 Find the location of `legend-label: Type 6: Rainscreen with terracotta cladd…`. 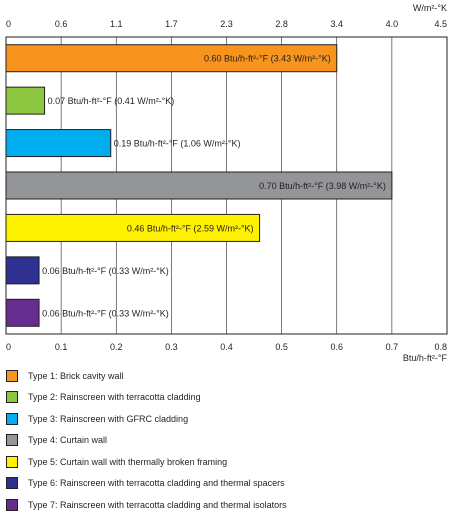

legend-label: Type 6: Rainscreen with terracotta cladd… is located at coordinates (156, 483).